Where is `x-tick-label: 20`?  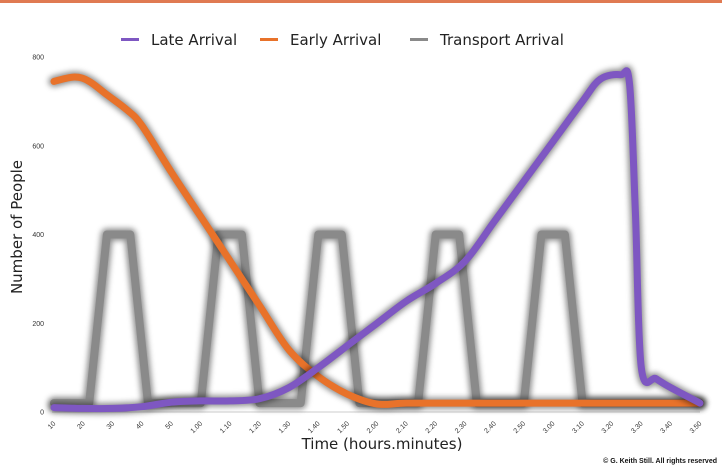
x-tick-label: 20 is located at coordinates (81, 425).